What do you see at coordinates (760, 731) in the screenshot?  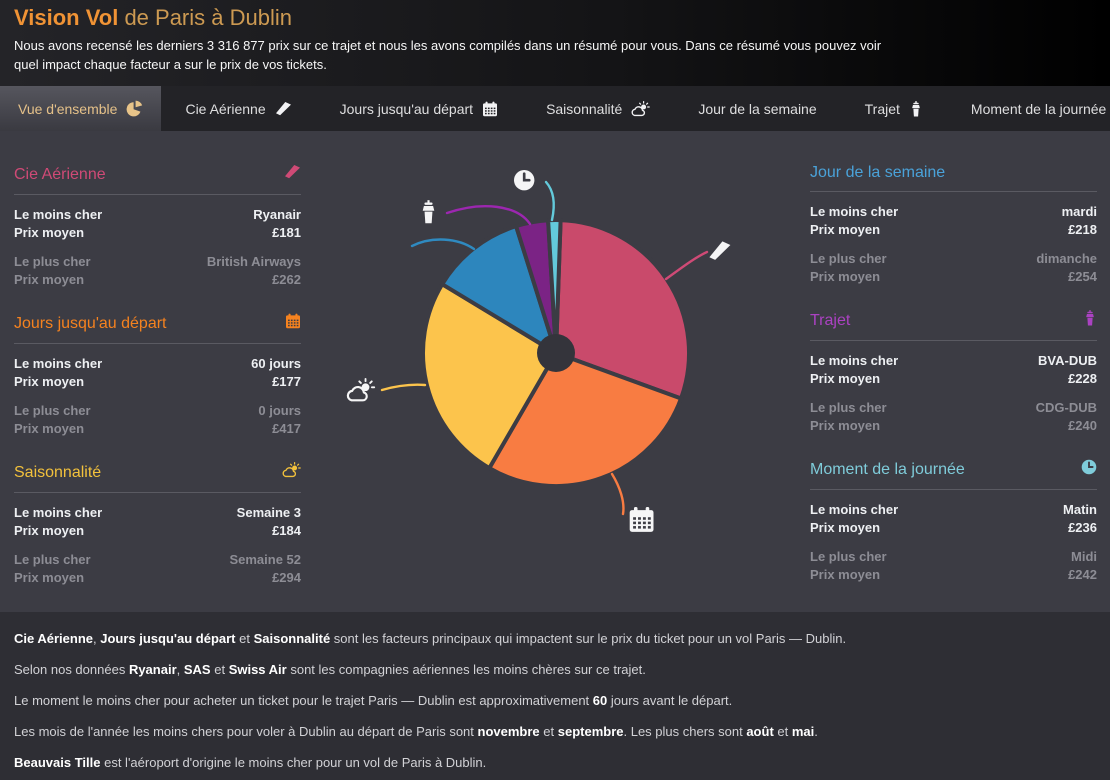 I see `summary-highlight: août` at bounding box center [760, 731].